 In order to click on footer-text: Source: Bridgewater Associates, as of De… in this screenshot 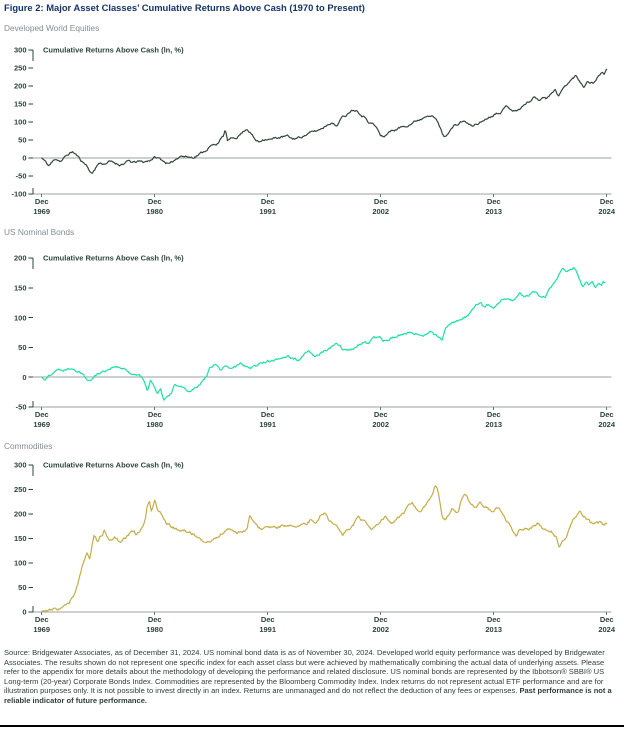, I will do `click(304, 671)`.